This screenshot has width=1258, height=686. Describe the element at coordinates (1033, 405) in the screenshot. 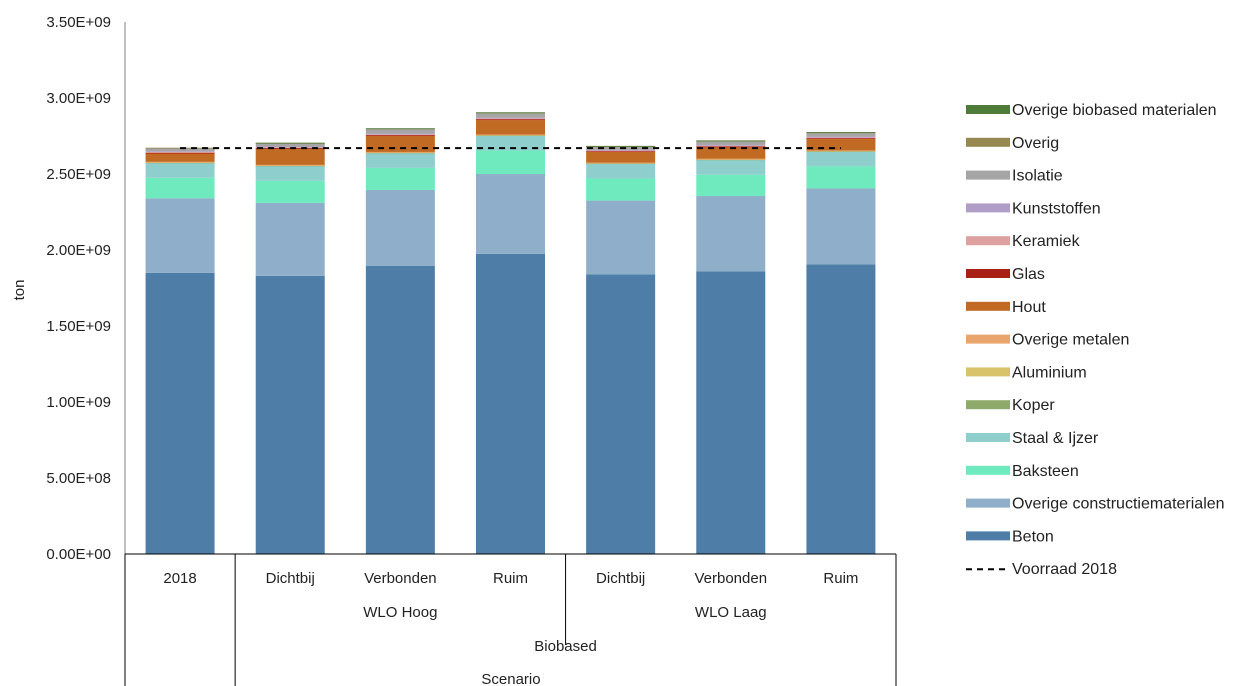

I see `legend-label: Koper` at that location.